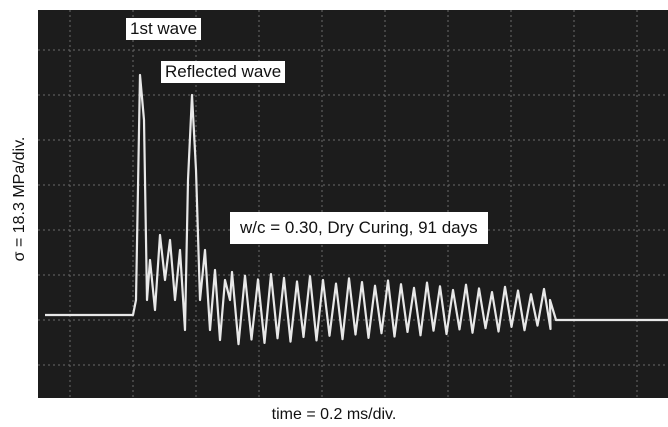 The width and height of the screenshot is (668, 427). I want to click on y-axis-label: σ = 18.3 MPa/div., so click(19, 199).